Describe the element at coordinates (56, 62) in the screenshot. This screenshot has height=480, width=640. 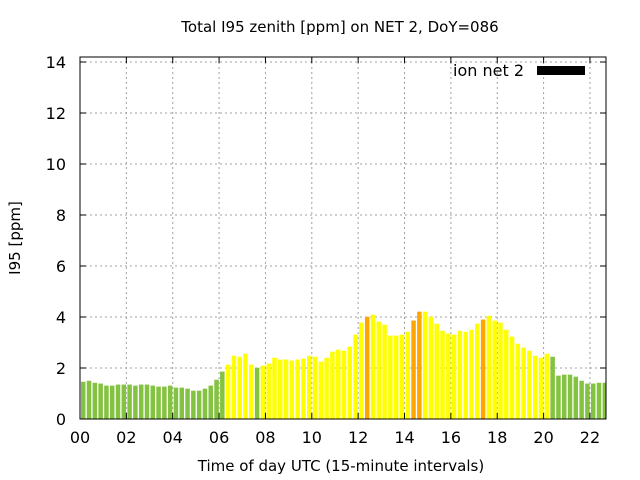
I see `y-tick-label: 14` at that location.